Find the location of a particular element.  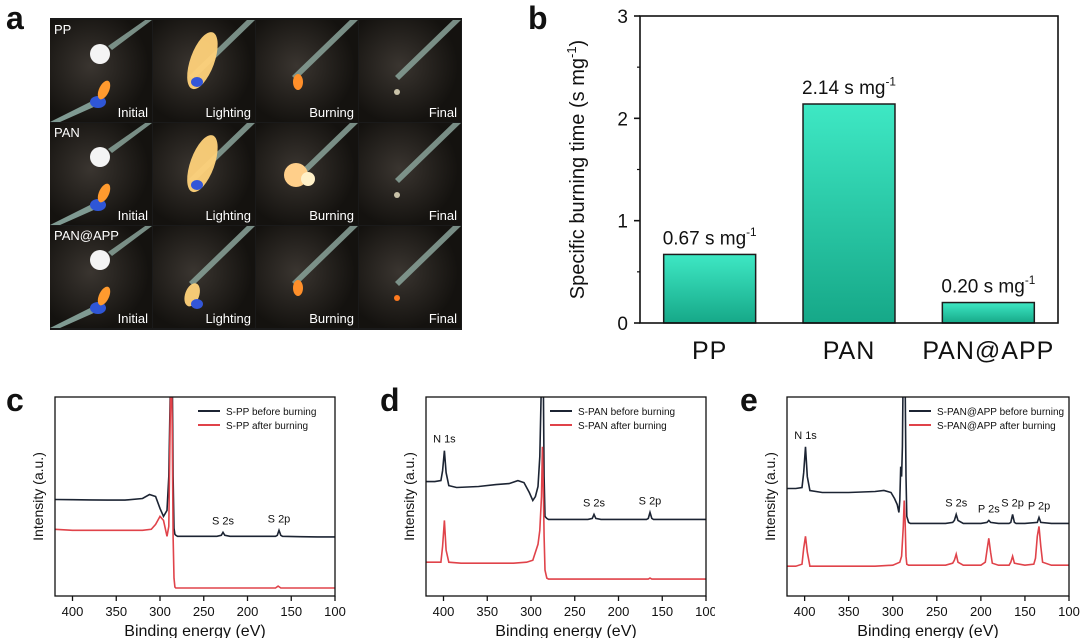

legend-label: S-PP before burning is located at coordinates (271, 412).